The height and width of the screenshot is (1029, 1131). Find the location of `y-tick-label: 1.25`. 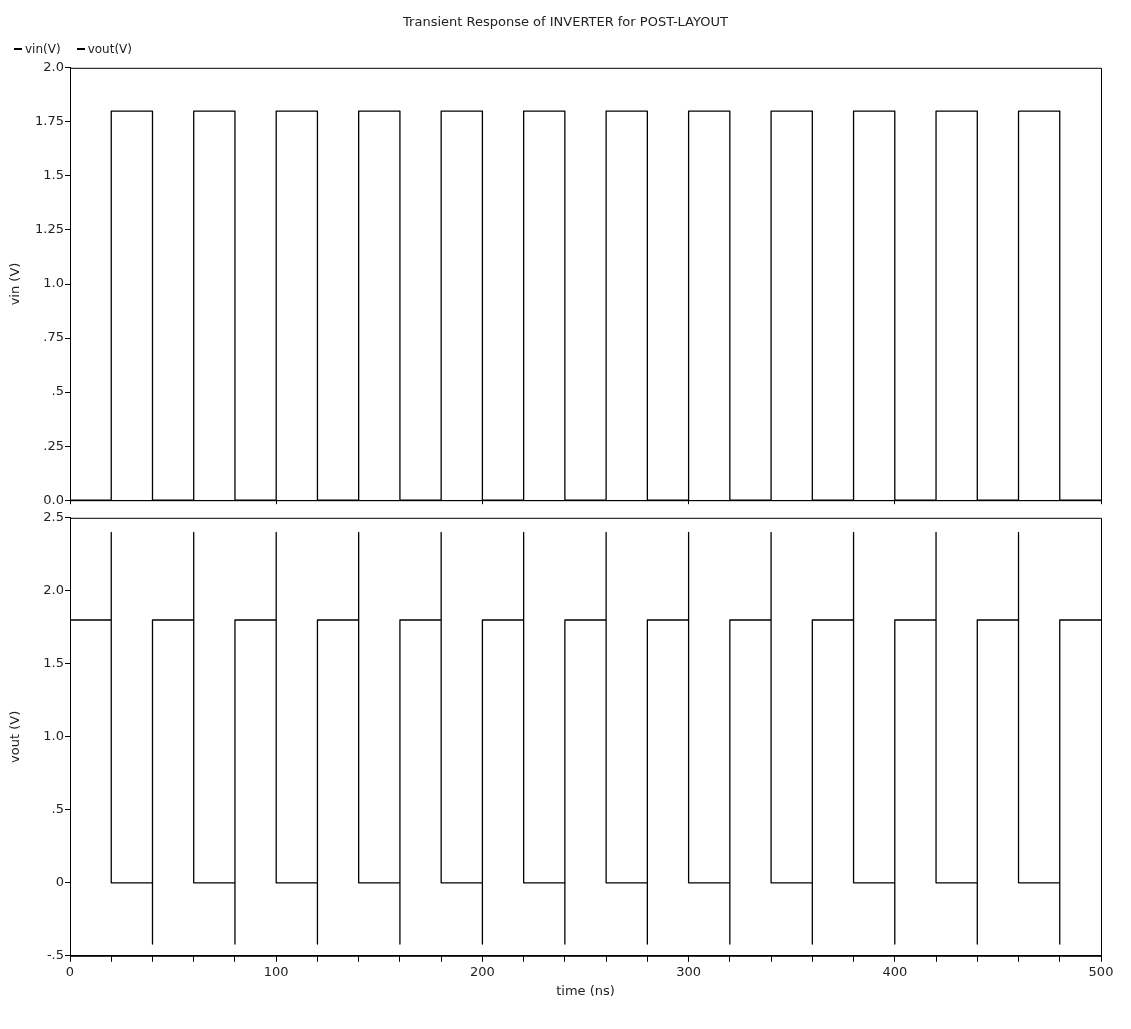

y-tick-label: 1.25 is located at coordinates (49, 229).